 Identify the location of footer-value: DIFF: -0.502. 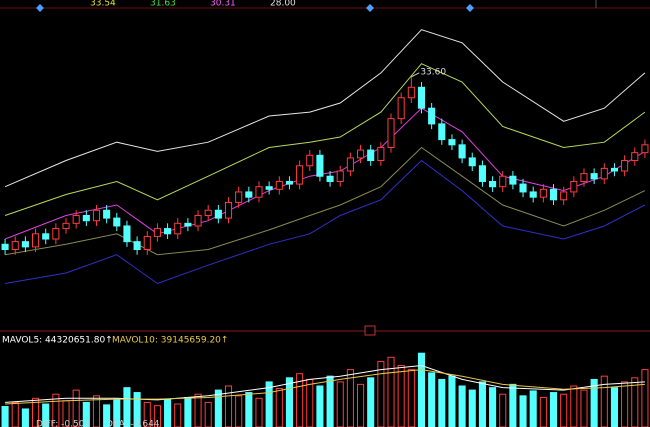
(63, 423).